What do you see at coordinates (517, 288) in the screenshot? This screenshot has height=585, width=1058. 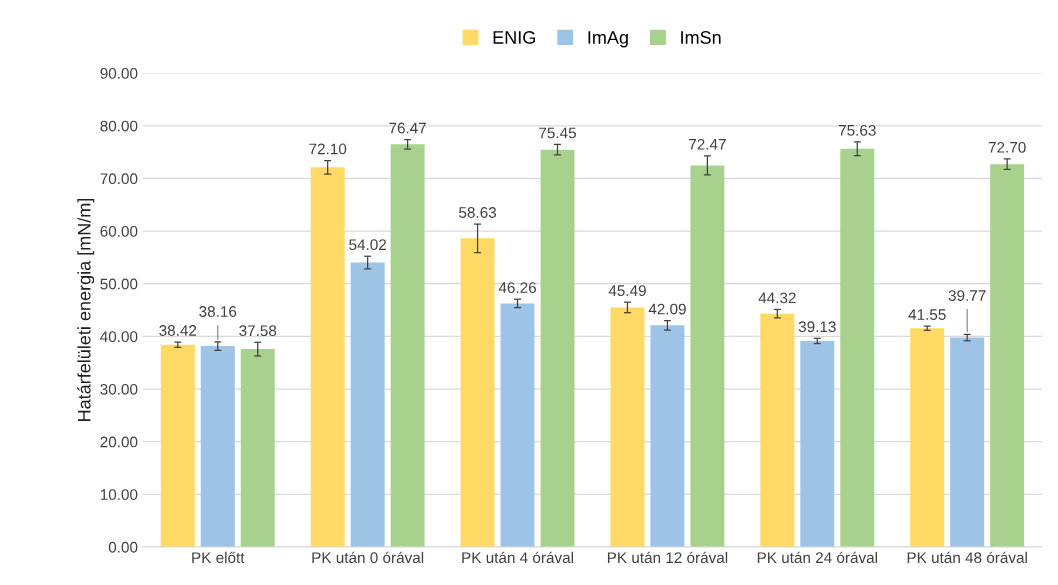 I see `data-label: 46.26` at bounding box center [517, 288].